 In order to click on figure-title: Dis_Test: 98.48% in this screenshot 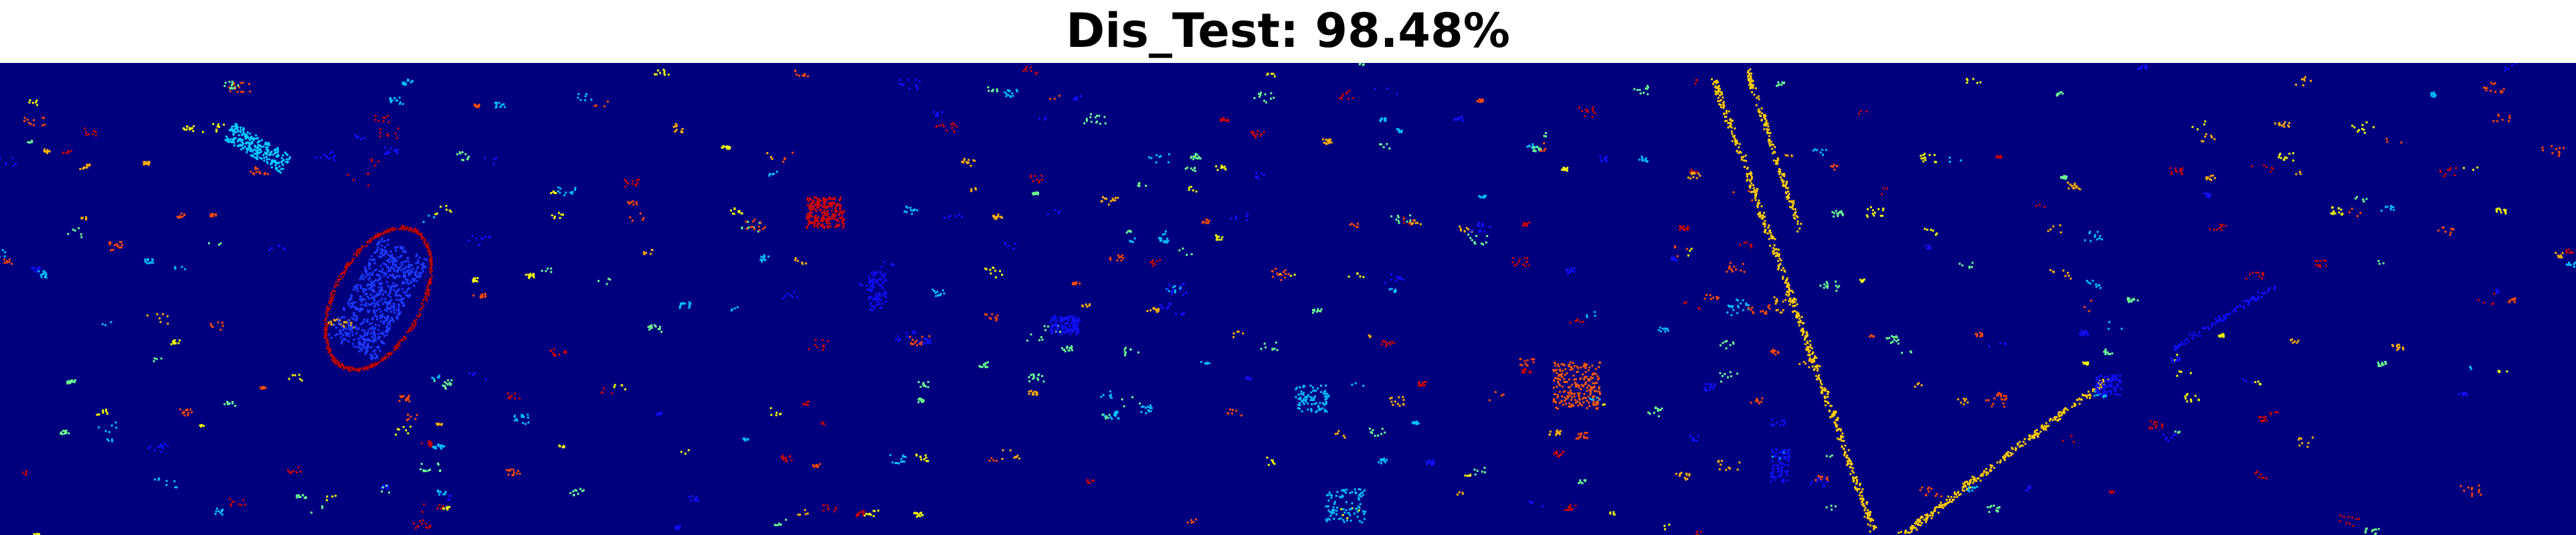, I will do `click(1288, 30)`.